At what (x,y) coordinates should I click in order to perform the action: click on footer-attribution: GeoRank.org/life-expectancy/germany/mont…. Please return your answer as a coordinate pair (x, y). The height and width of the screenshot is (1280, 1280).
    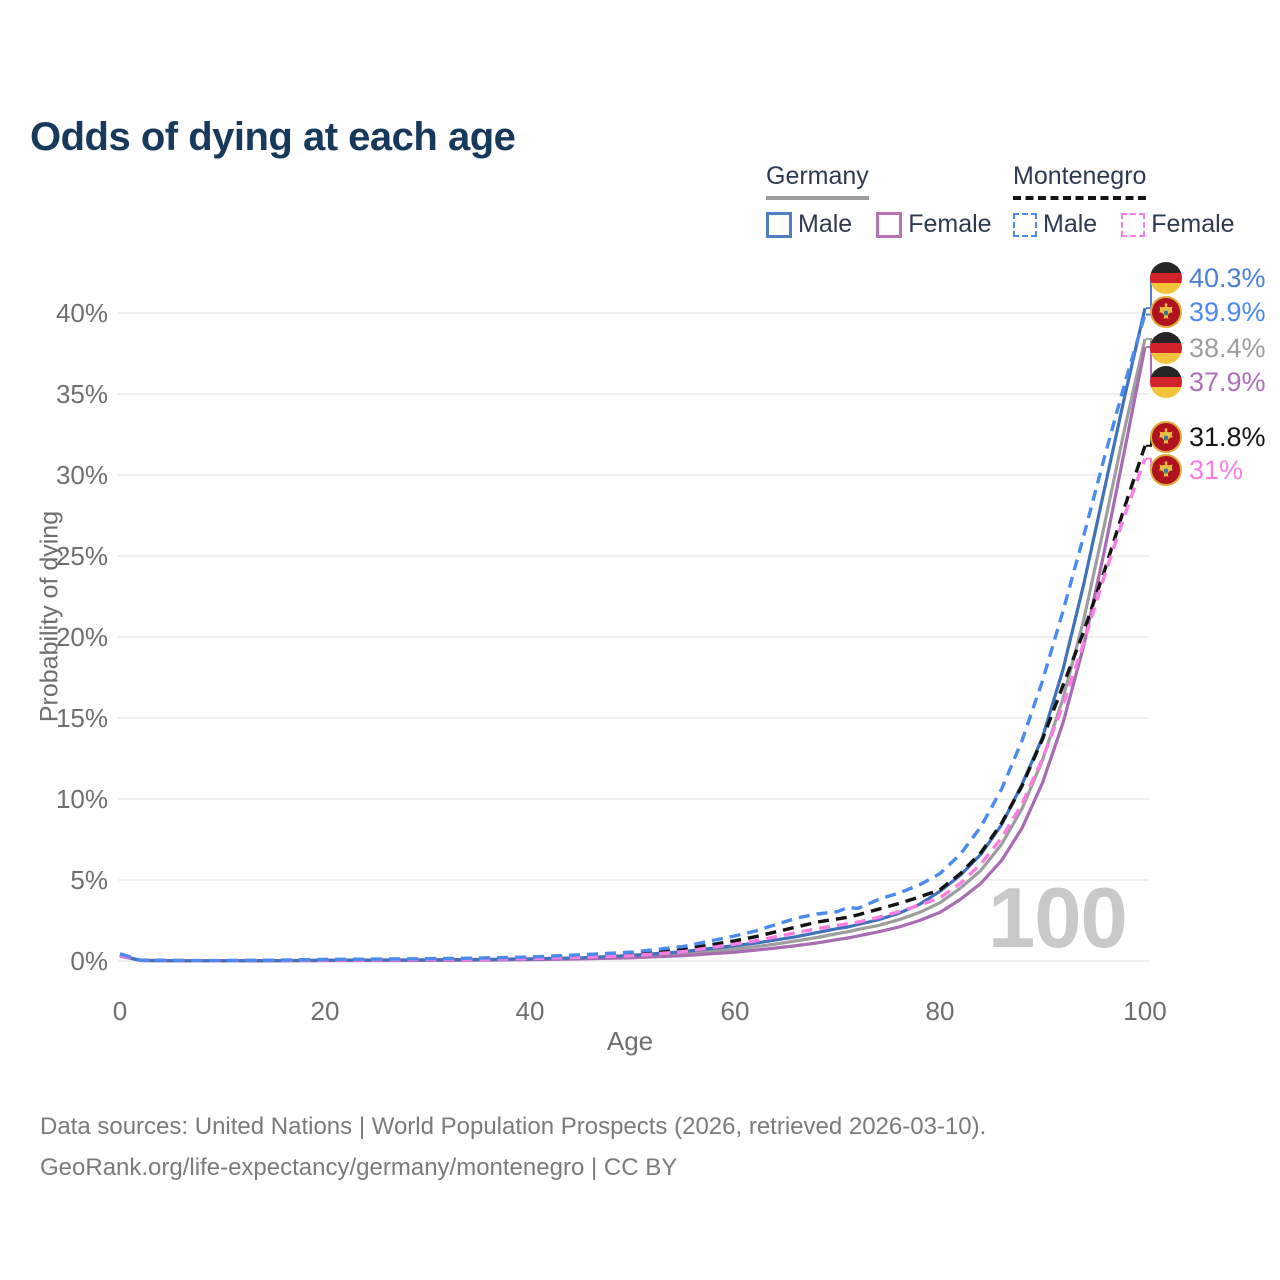
    Looking at the image, I should click on (359, 1167).